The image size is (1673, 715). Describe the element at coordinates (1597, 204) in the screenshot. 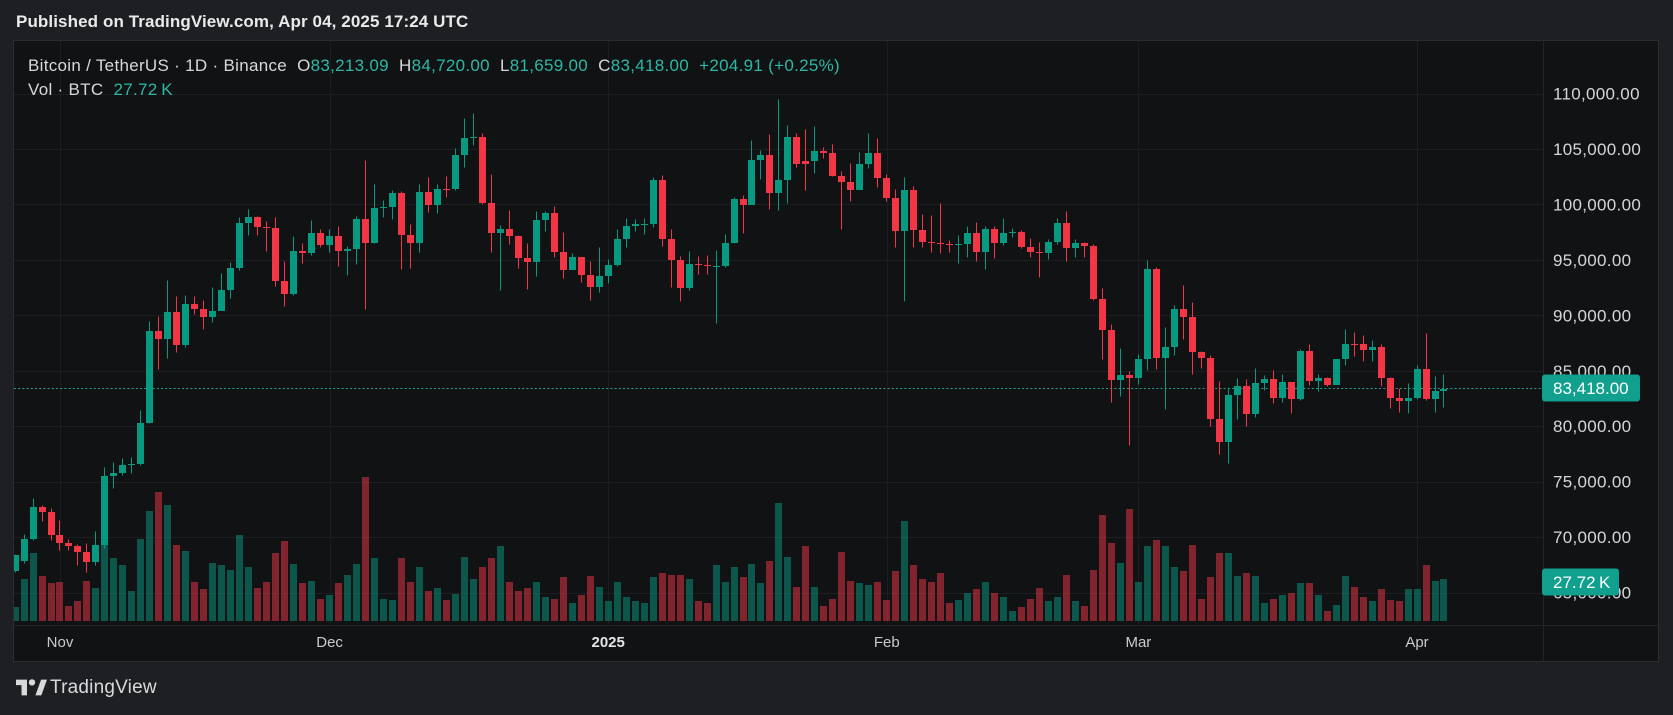

I see `svg-text: 100,000.00` at that location.